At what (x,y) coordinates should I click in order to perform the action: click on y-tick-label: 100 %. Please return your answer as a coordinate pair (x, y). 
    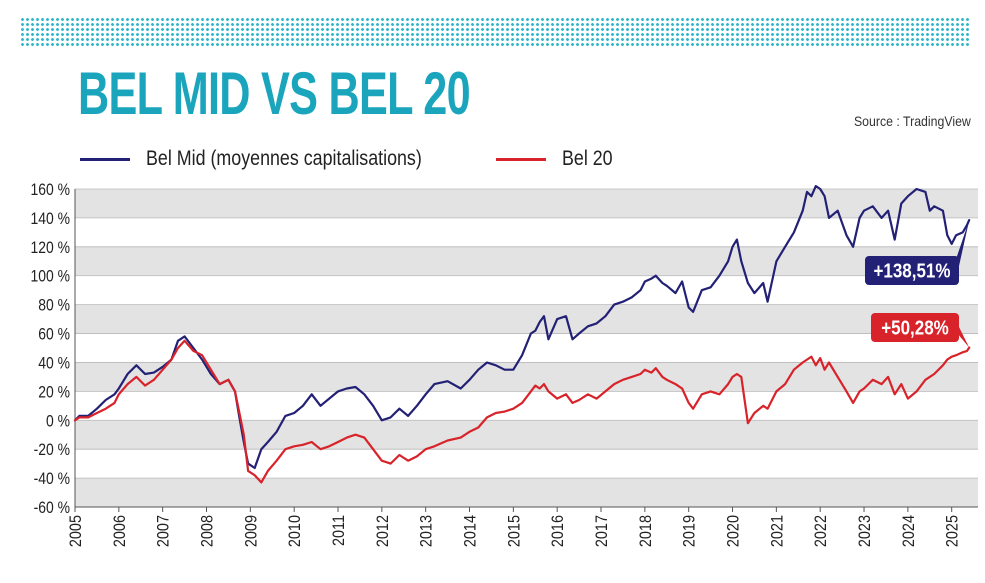
    Looking at the image, I should click on (51, 277).